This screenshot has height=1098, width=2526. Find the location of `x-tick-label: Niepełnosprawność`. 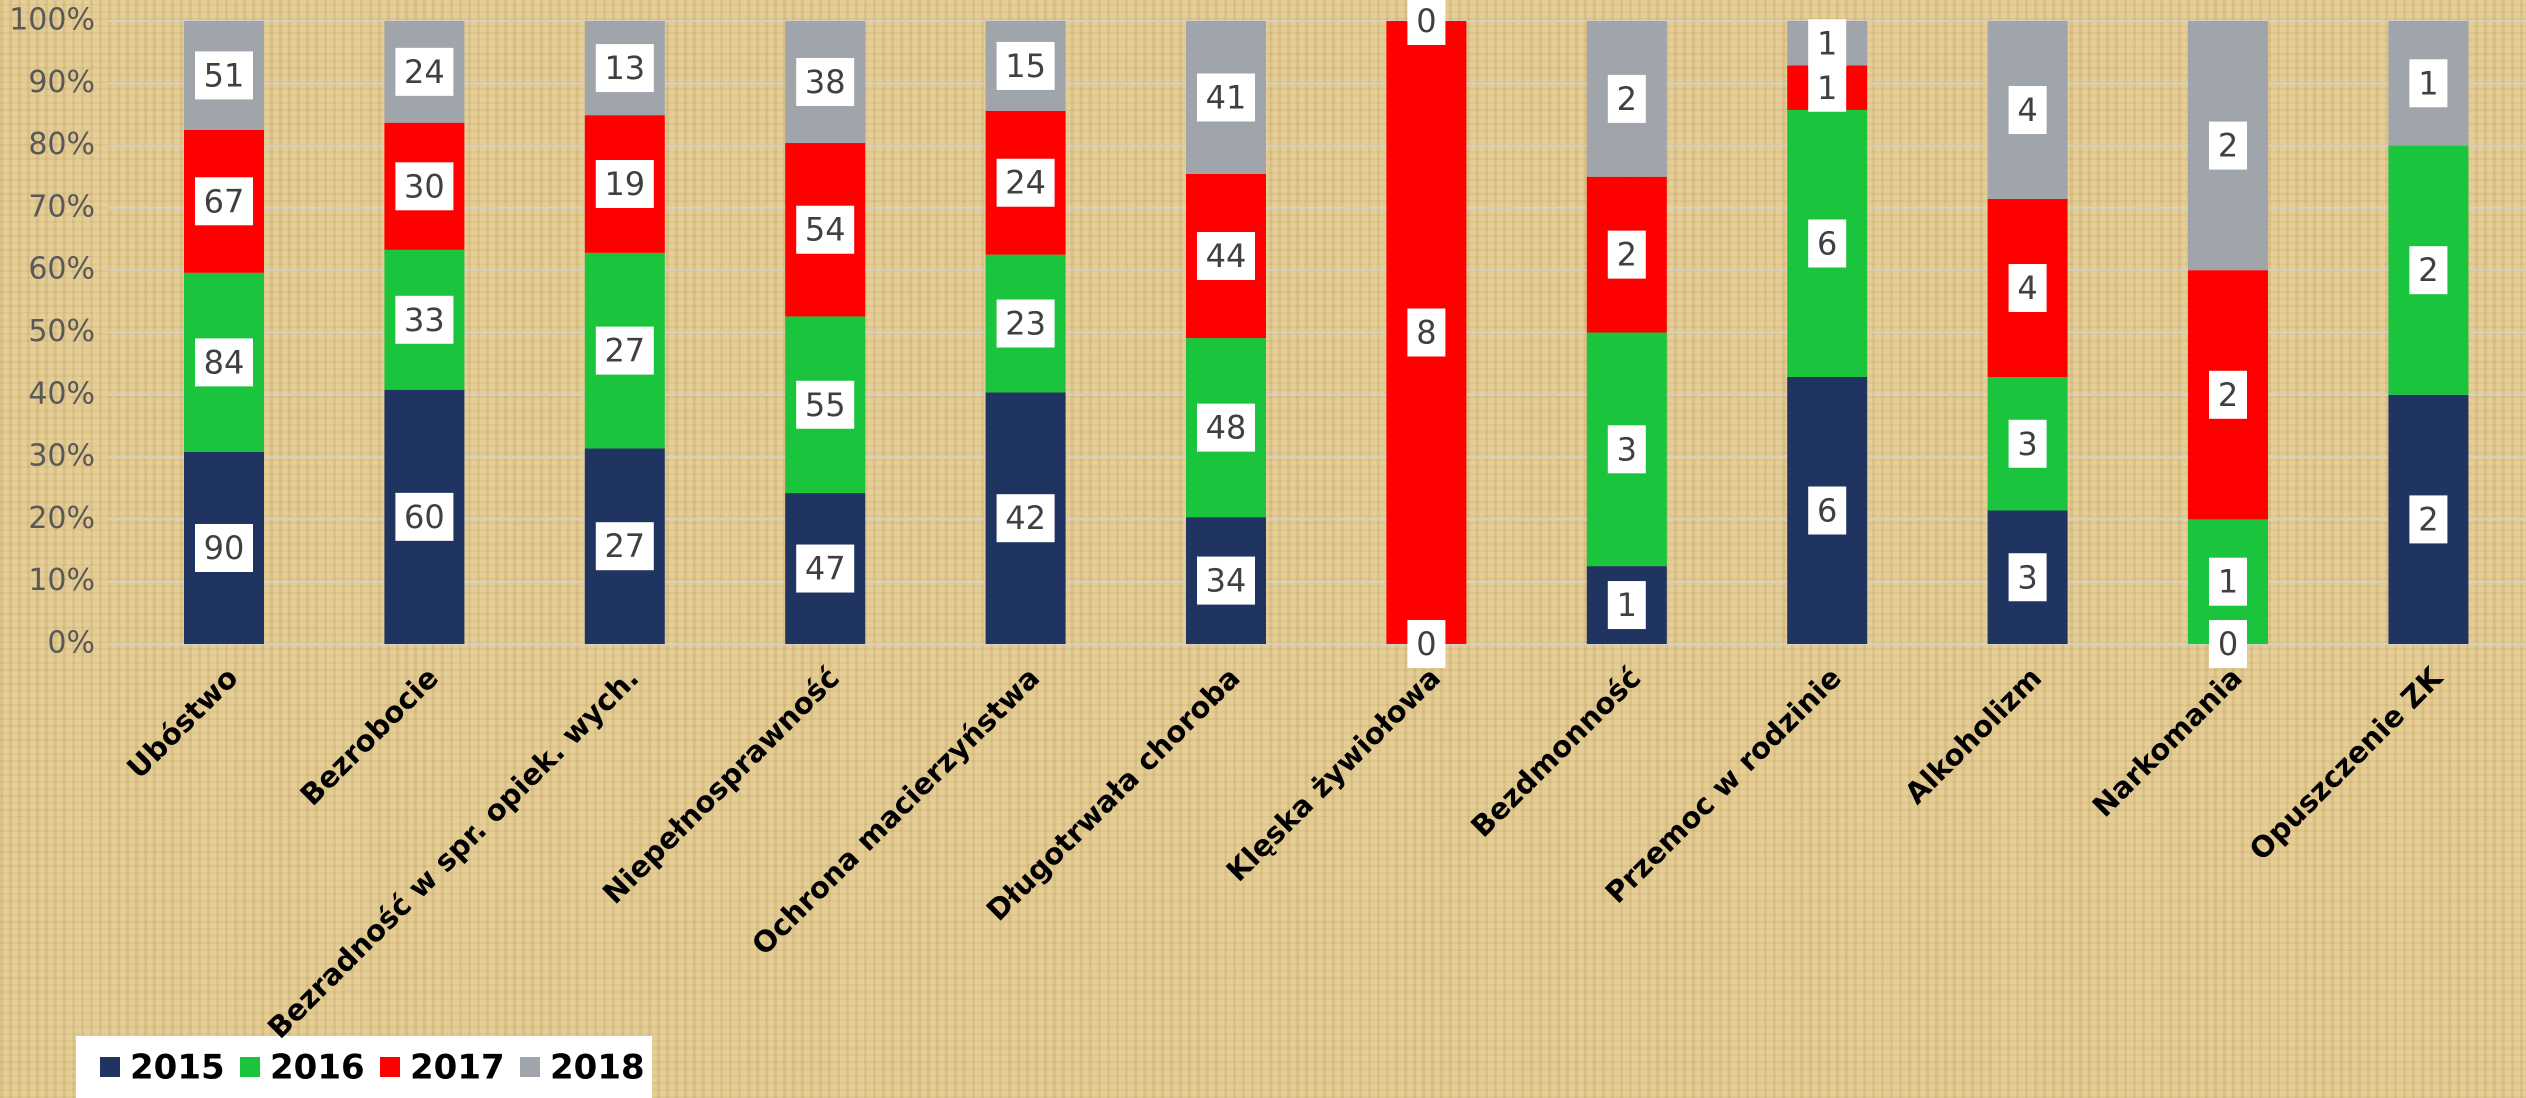

x-tick-label: Niepełnosprawność is located at coordinates (721, 786).